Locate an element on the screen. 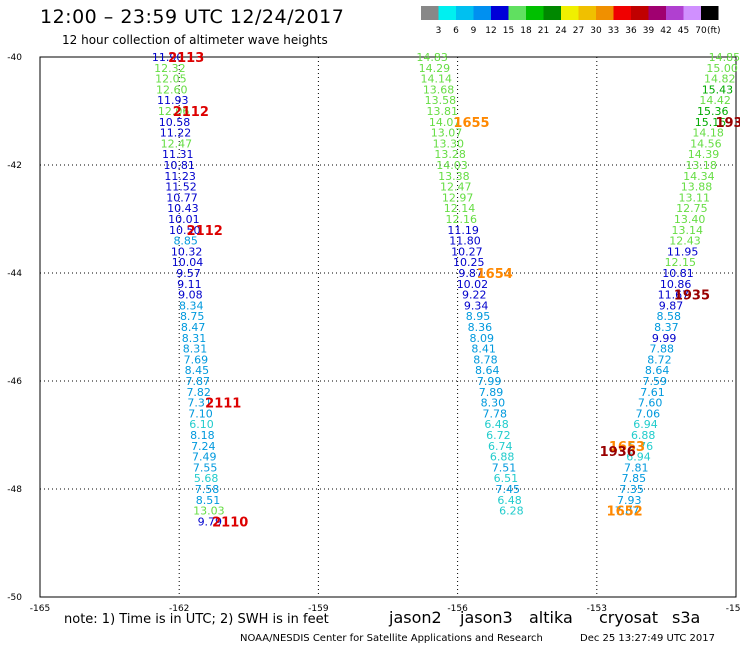 Image resolution: width=740 pixels, height=650 pixels. wave-height-label: 11.31 is located at coordinates (178, 154).